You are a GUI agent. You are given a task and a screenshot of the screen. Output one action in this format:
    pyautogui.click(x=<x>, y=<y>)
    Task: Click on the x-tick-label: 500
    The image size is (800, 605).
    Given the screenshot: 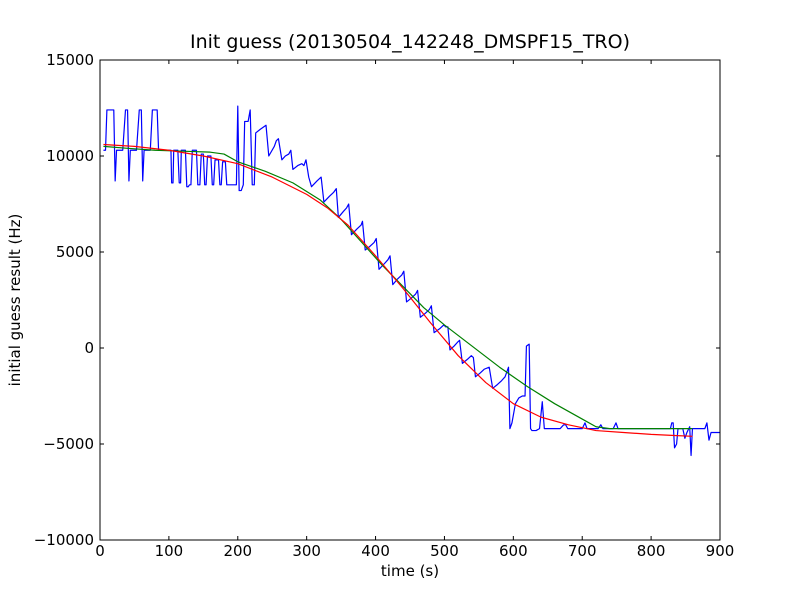 What is the action you would take?
    pyautogui.click(x=444, y=551)
    